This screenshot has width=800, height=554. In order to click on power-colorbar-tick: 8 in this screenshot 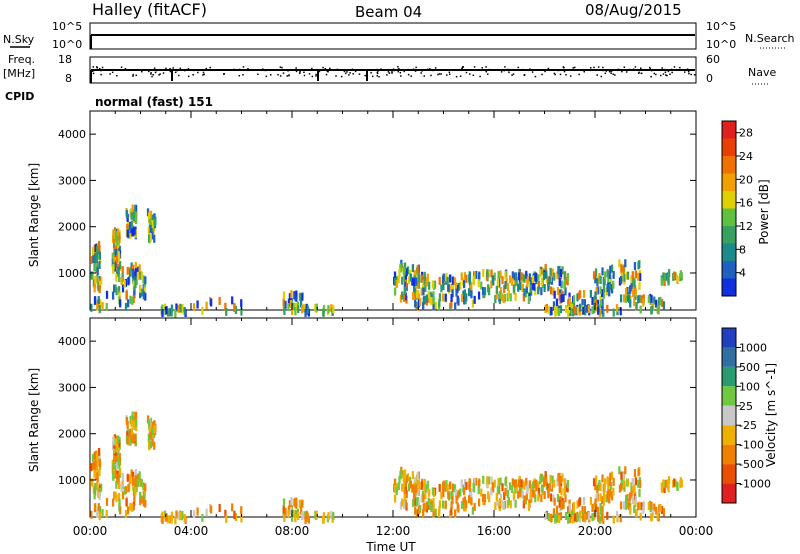, I will do `click(742, 249)`.